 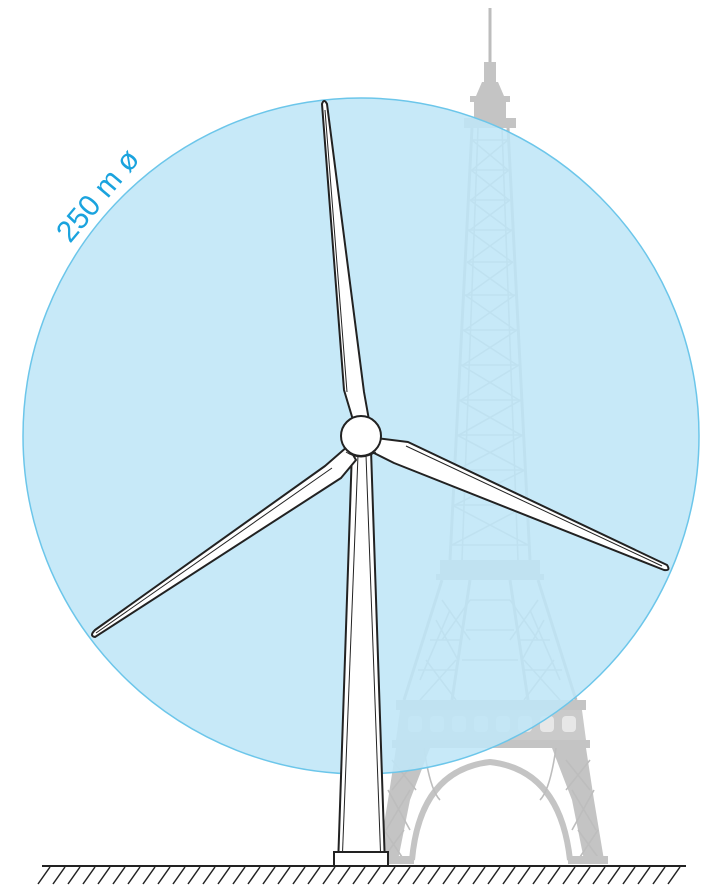 What do you see at coordinates (361, 436) in the screenshot?
I see `turbine-hub` at bounding box center [361, 436].